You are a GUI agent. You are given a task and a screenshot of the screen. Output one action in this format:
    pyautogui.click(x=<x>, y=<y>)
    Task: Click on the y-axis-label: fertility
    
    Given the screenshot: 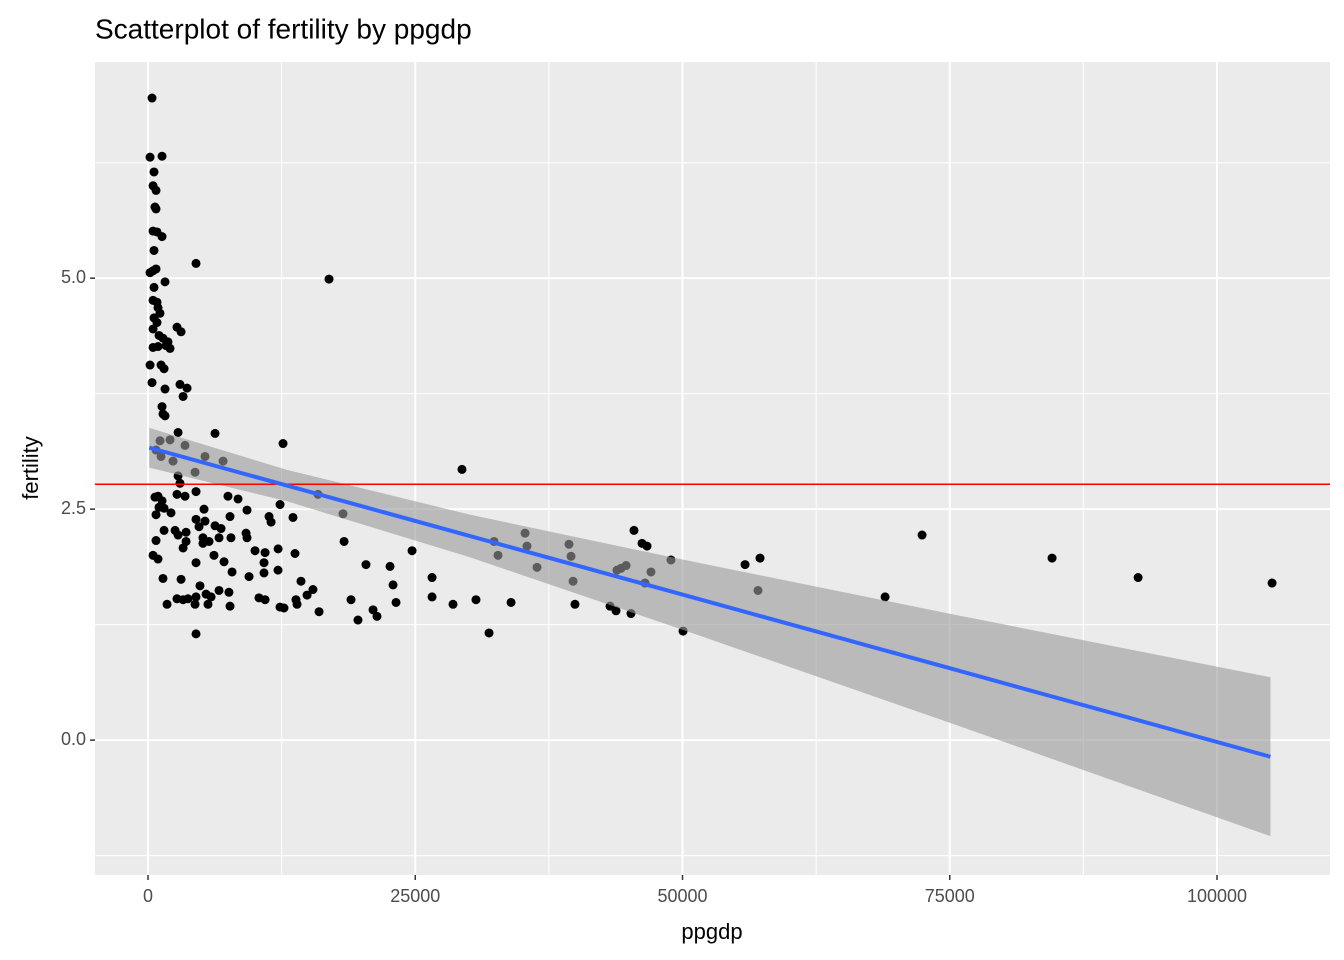 What is the action you would take?
    pyautogui.click(x=30, y=468)
    